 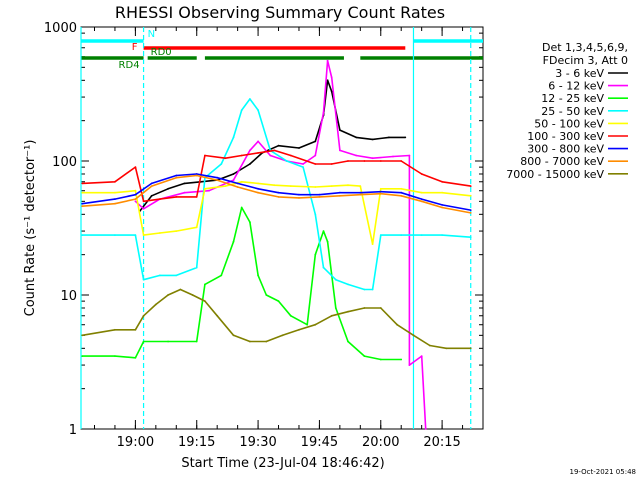 What do you see at coordinates (73, 430) in the screenshot?
I see `y-tick-label: 1` at bounding box center [73, 430].